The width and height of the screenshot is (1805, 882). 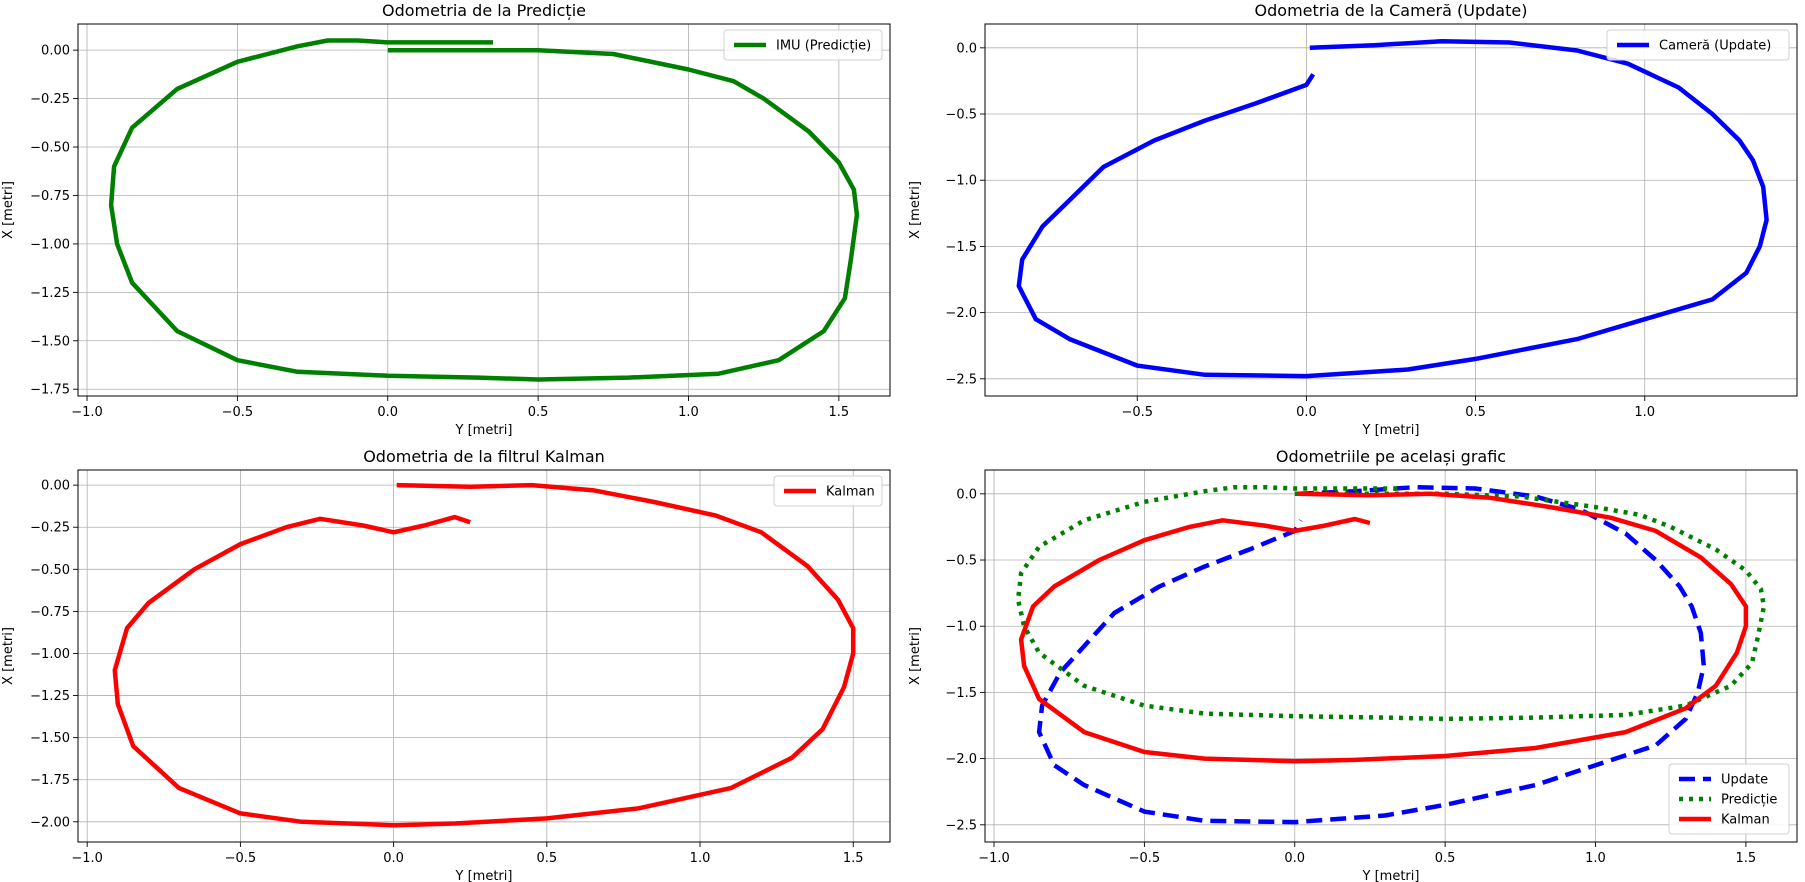 I want to click on chart-title: Odometria de la Predicție, so click(x=484, y=10).